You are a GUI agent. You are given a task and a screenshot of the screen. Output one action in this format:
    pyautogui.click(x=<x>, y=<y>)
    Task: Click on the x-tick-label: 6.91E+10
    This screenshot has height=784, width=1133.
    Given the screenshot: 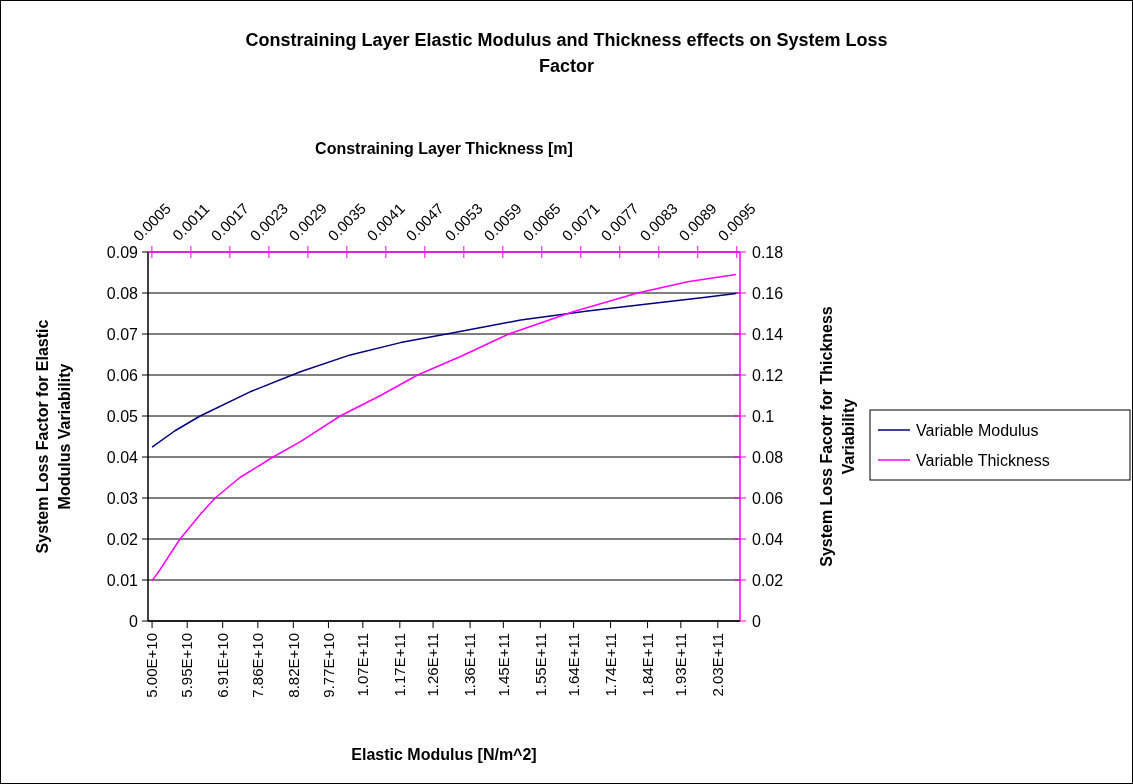 What is the action you would take?
    pyautogui.click(x=222, y=665)
    